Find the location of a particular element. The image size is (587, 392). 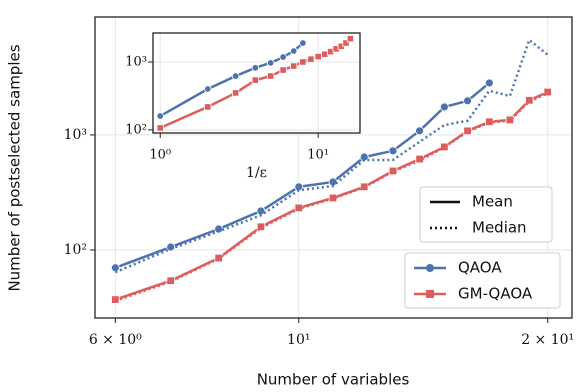

plot-frame is located at coordinates (256, 83).